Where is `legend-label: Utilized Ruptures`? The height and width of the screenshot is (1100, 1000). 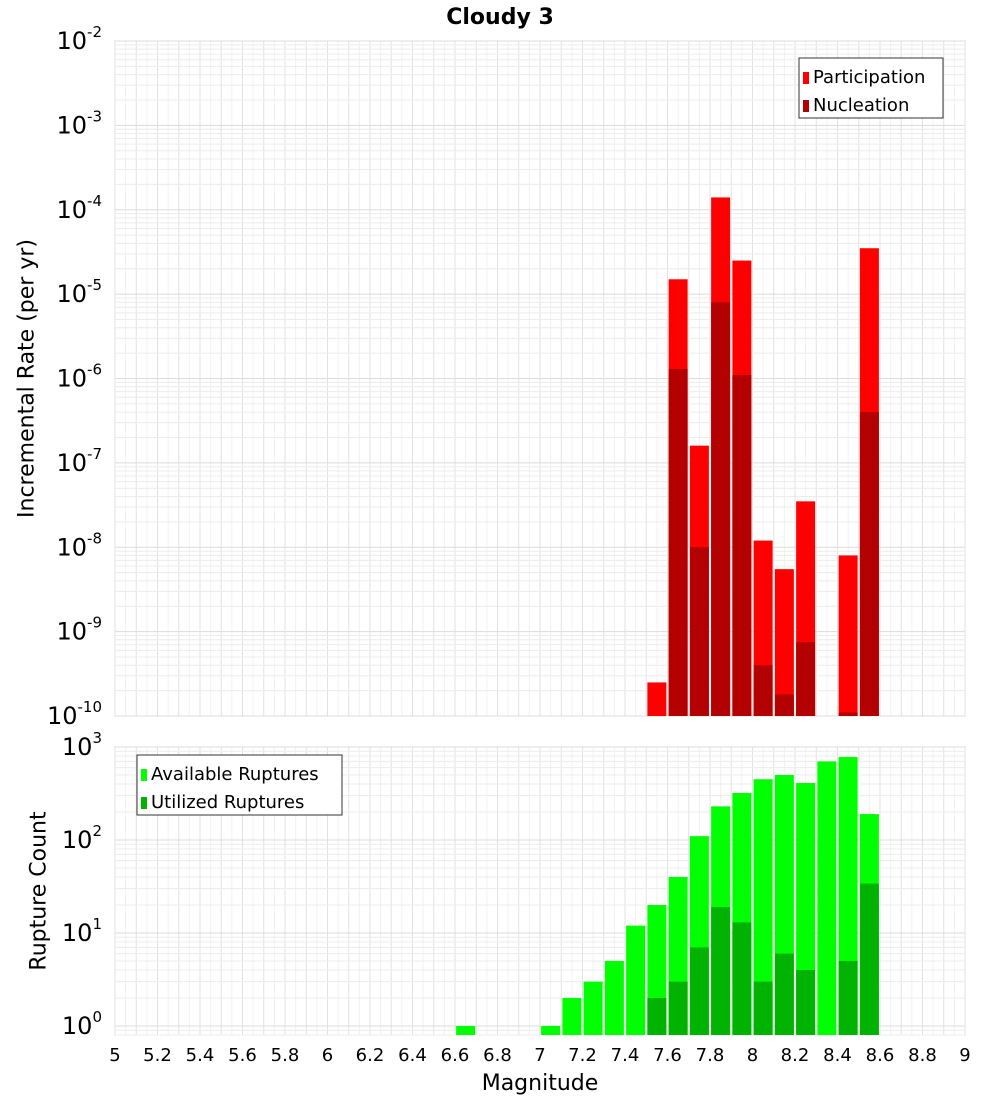 legend-label: Utilized Ruptures is located at coordinates (227, 802).